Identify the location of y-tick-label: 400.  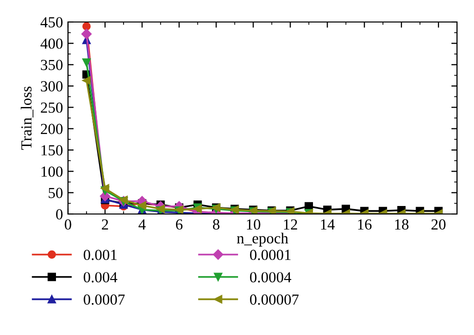
(51, 43).